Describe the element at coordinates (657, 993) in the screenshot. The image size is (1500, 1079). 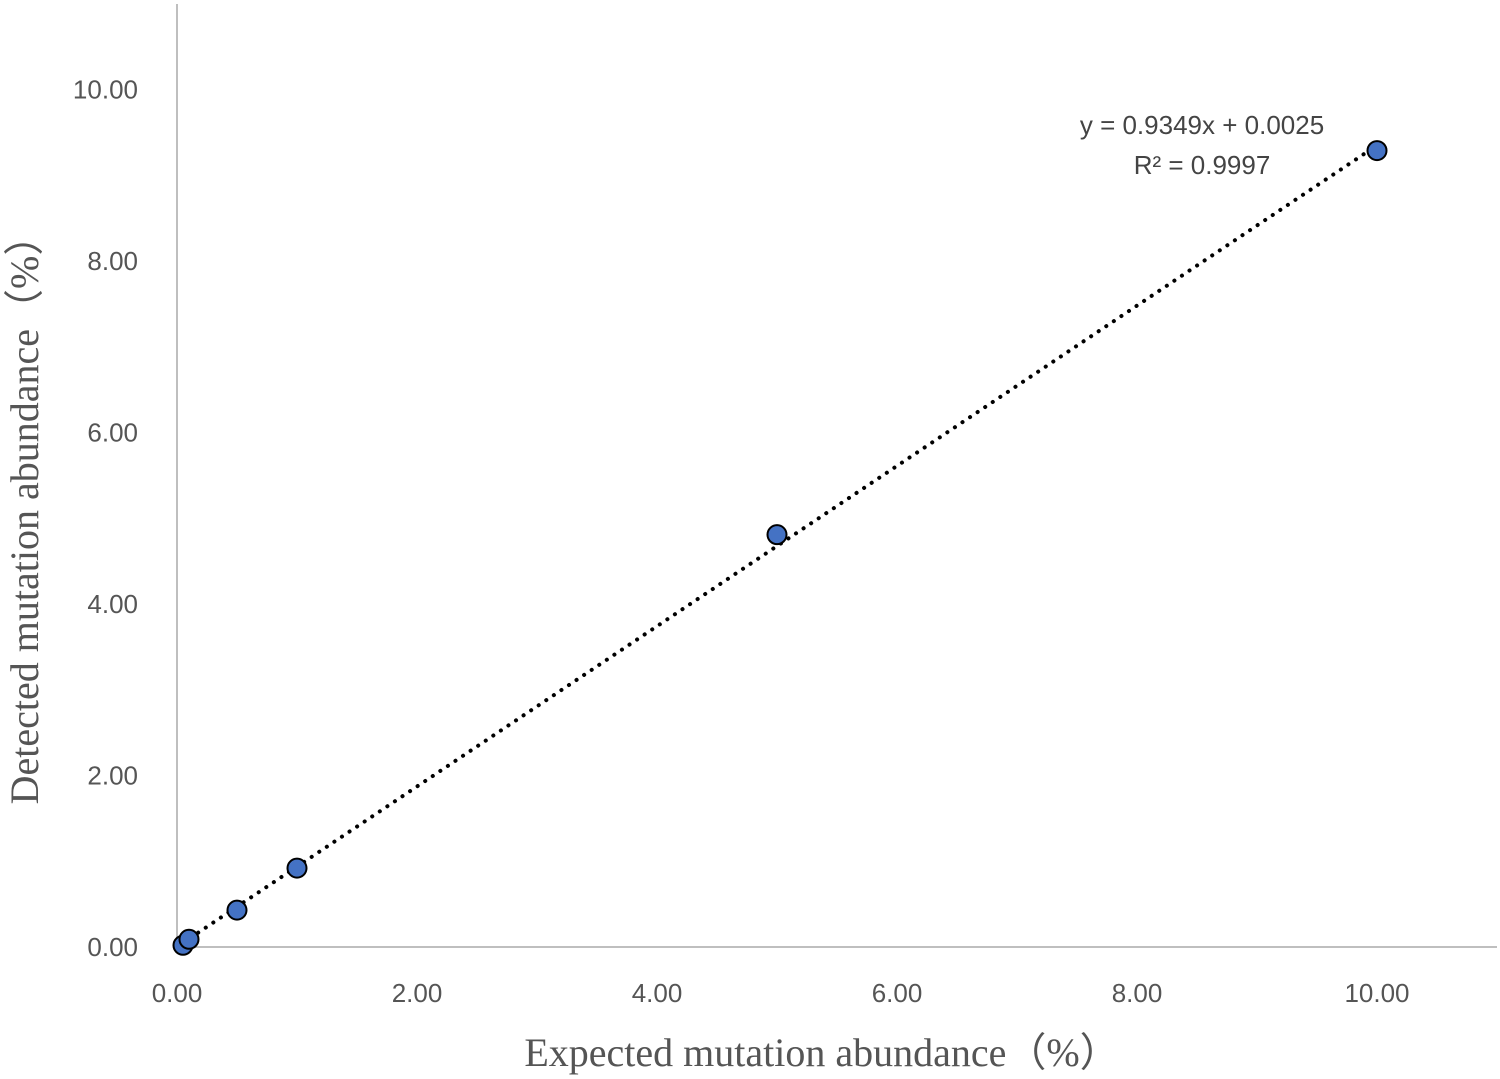
I see `x-tick-label: 4.00` at that location.